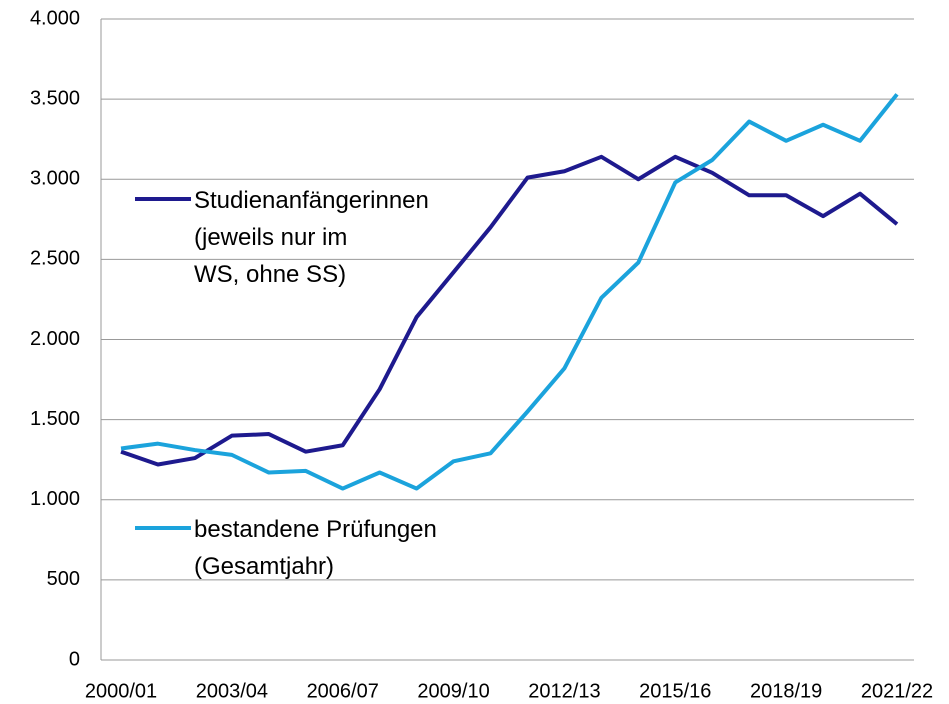  I want to click on x-tick-label: 2003/04, so click(232, 691).